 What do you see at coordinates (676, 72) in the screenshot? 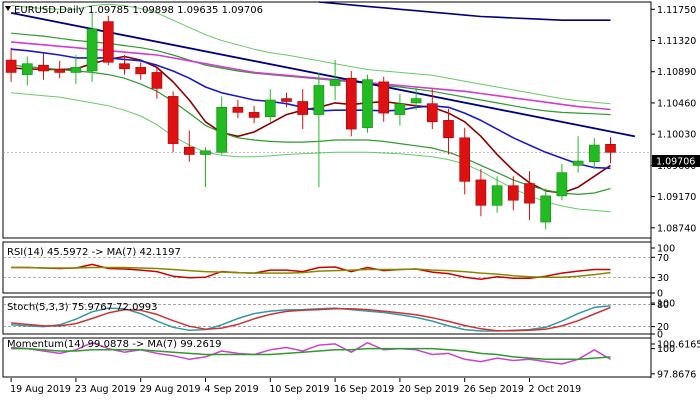
I see `price-tick-label: 1.10890` at bounding box center [676, 72].